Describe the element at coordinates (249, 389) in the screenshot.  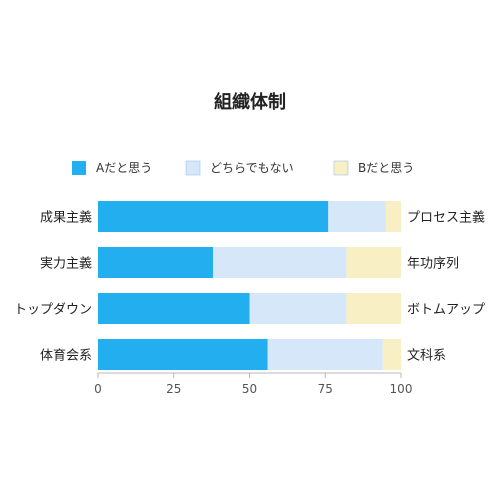
I see `x-tick-label-3: 50` at that location.